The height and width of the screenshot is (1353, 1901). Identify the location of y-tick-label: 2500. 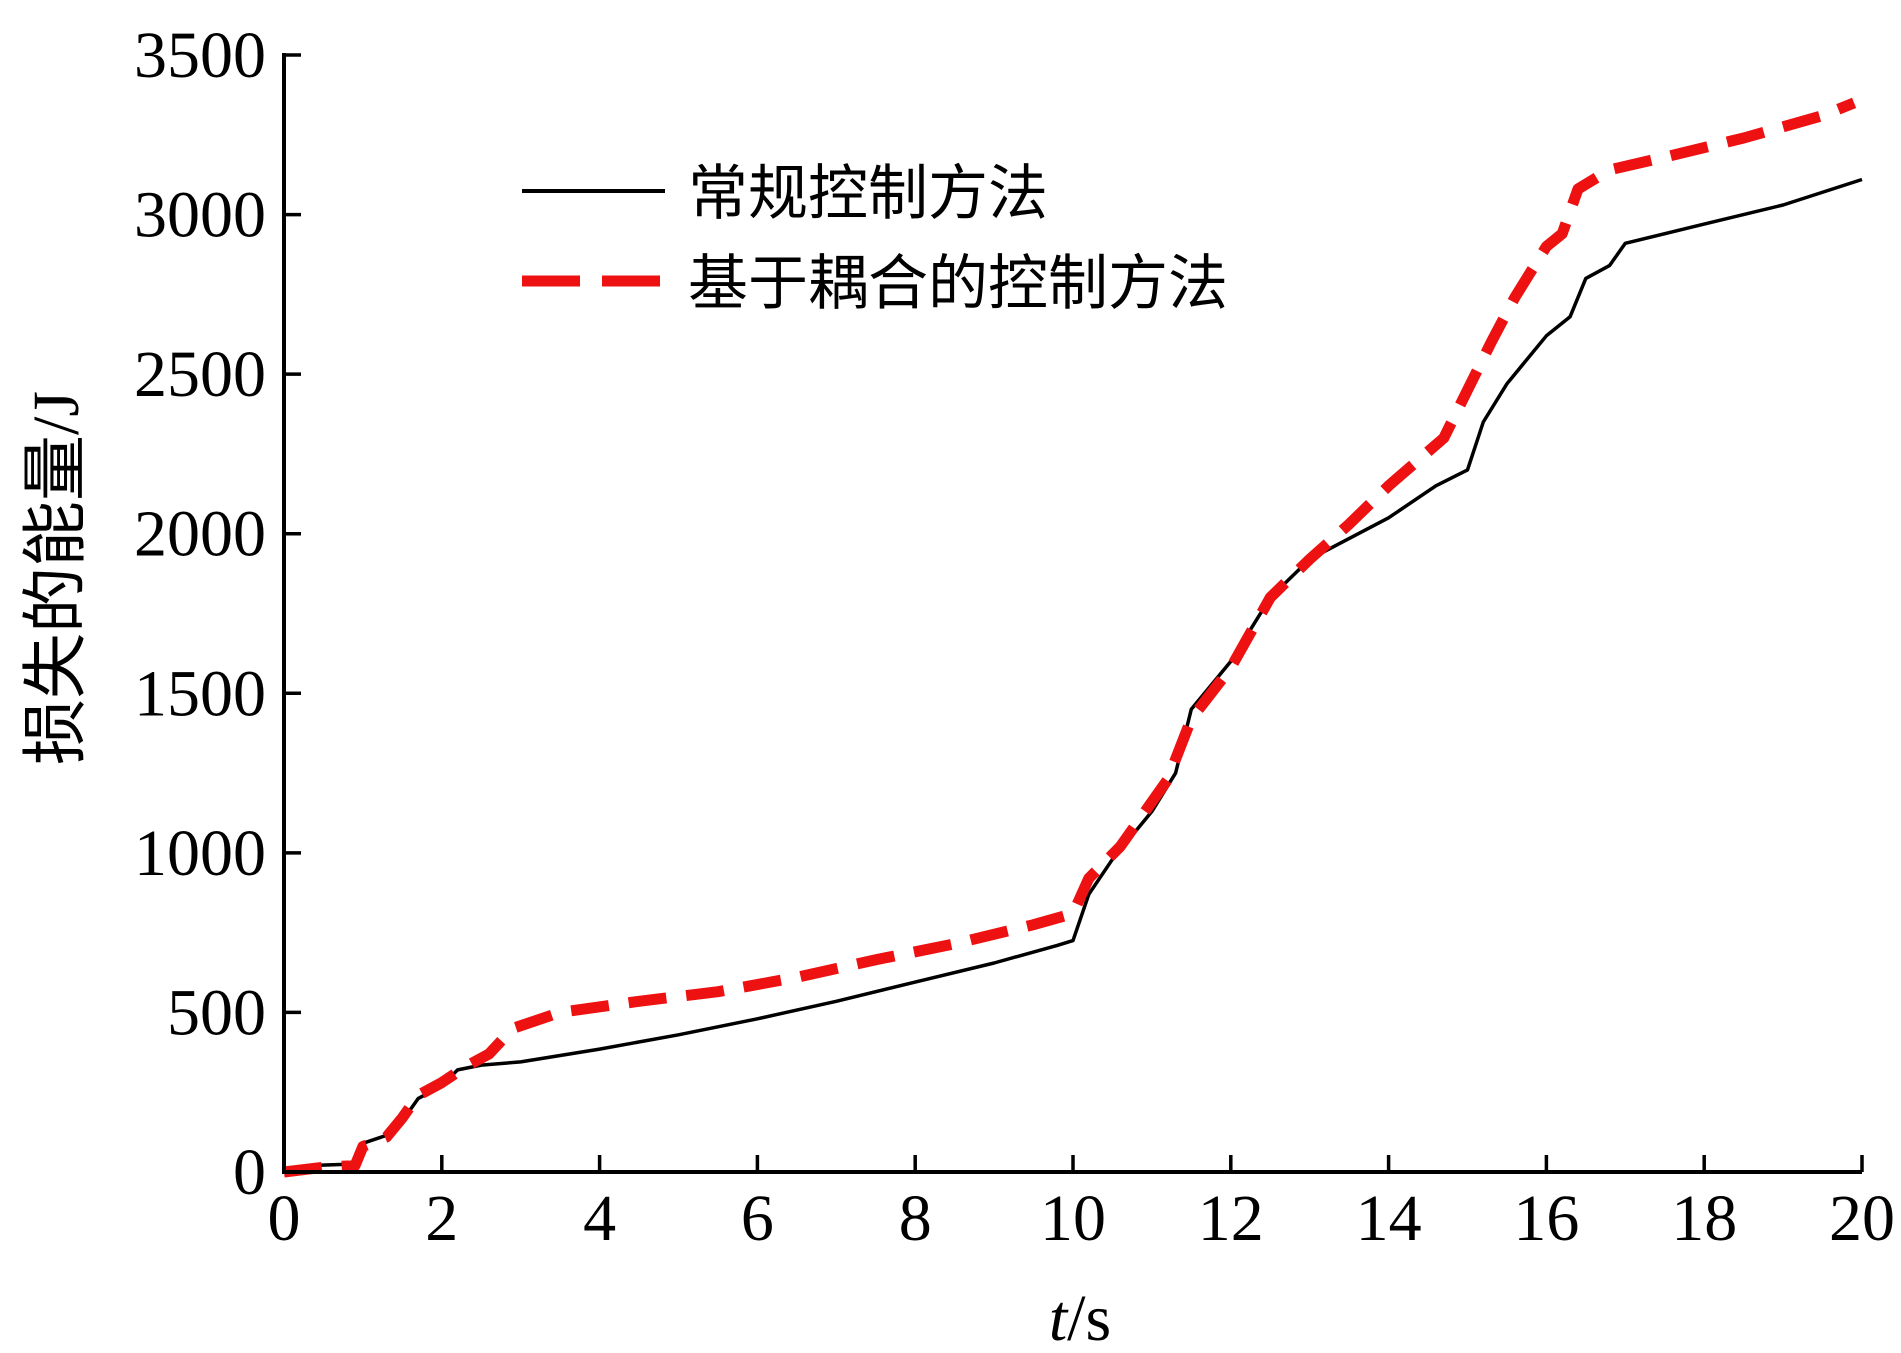
(200, 374).